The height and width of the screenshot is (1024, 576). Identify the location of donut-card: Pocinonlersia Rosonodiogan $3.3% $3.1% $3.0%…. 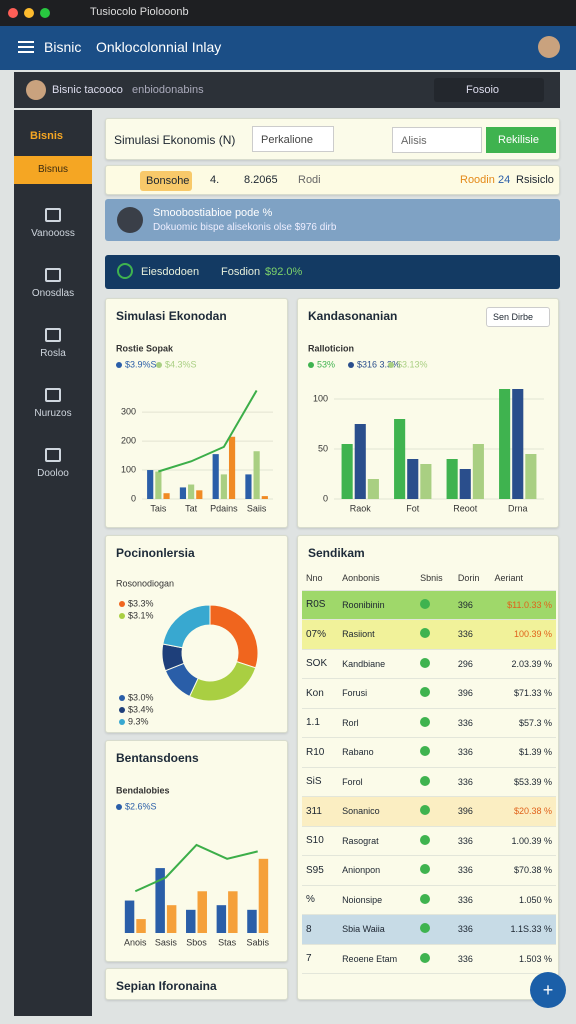
(196, 634).